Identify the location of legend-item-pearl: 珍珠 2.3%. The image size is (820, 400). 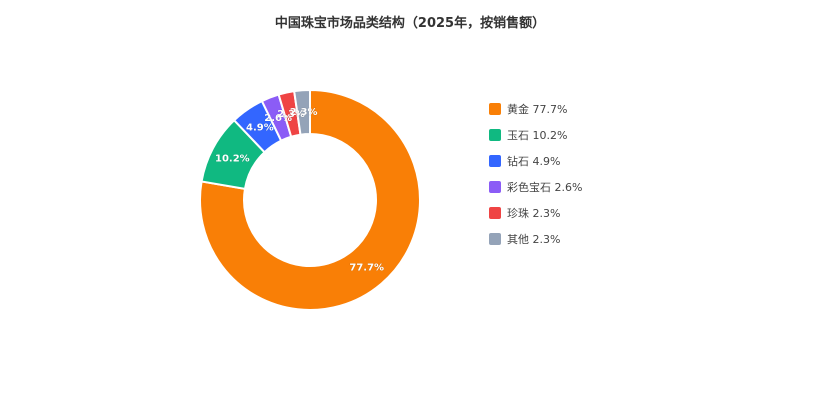
(535, 213).